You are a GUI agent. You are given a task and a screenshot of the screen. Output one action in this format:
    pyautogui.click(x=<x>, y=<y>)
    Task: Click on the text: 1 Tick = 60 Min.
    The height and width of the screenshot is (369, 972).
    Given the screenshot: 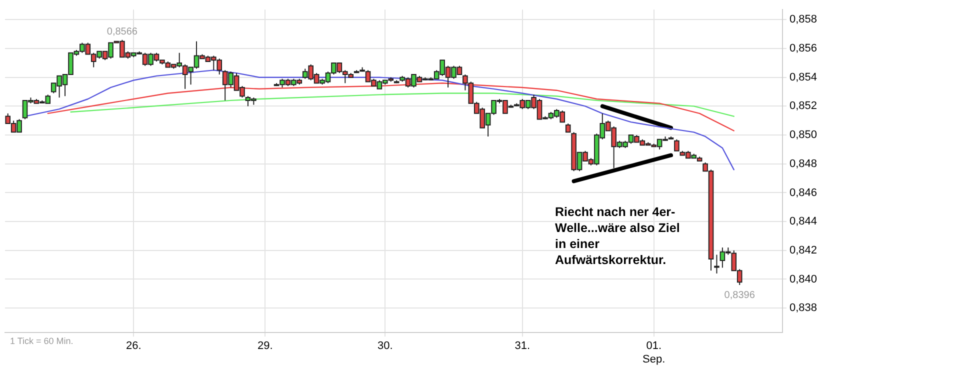 What is the action you would take?
    pyautogui.click(x=42, y=341)
    